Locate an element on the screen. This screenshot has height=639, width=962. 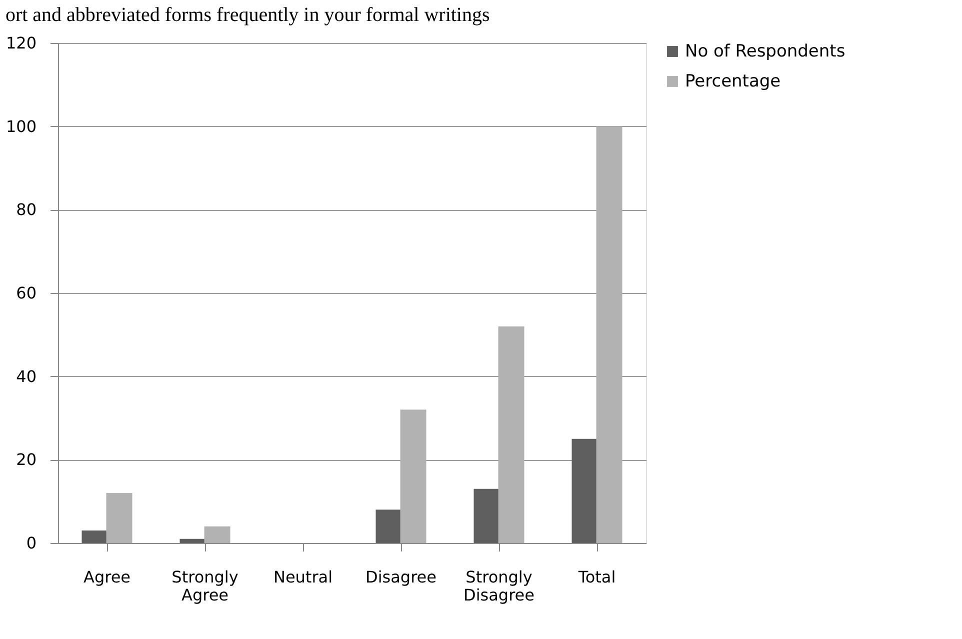
y-tick-label: 80 is located at coordinates (26, 210).